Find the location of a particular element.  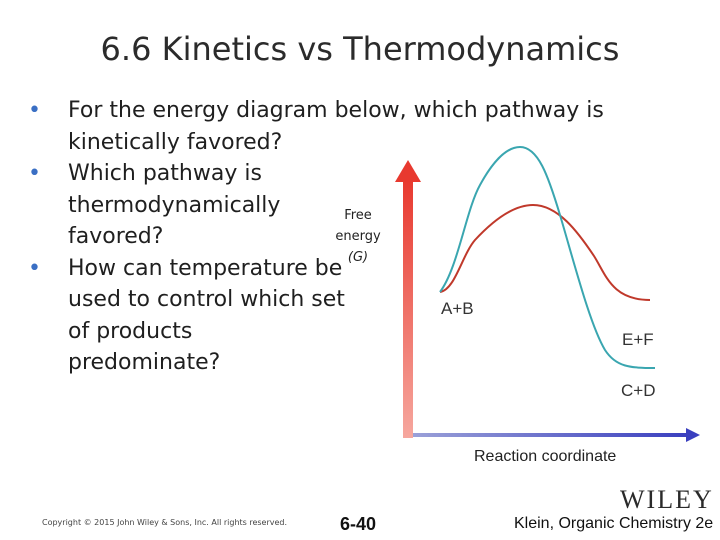

book-credit: Klein, Organic Chemistry 2e is located at coordinates (614, 523).